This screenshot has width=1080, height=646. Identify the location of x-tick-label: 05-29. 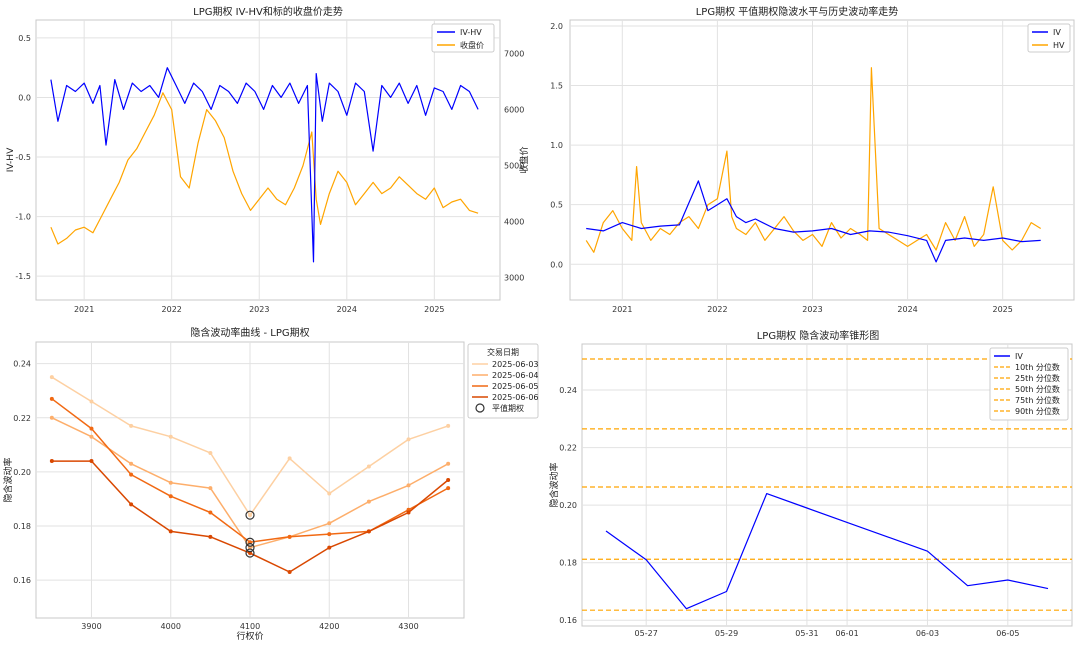
(726, 633).